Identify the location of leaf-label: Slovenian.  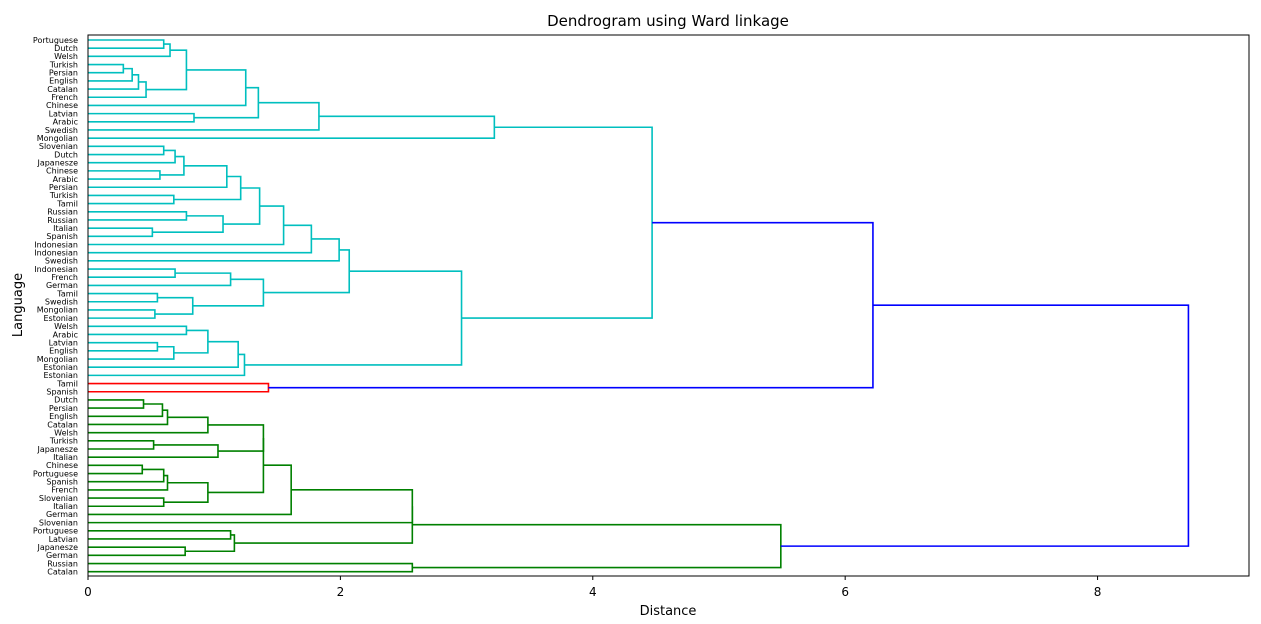
(58, 146).